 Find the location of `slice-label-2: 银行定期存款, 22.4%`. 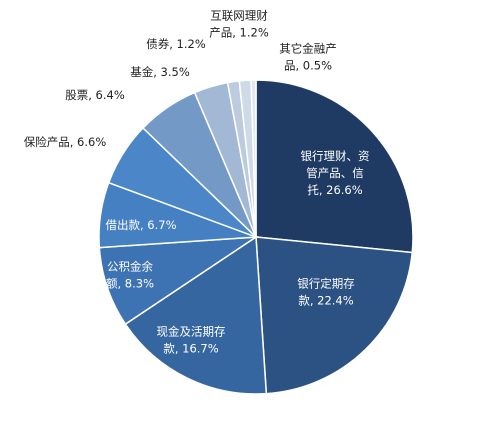

slice-label-2: 银行定期存款, 22.4% is located at coordinates (326, 292).